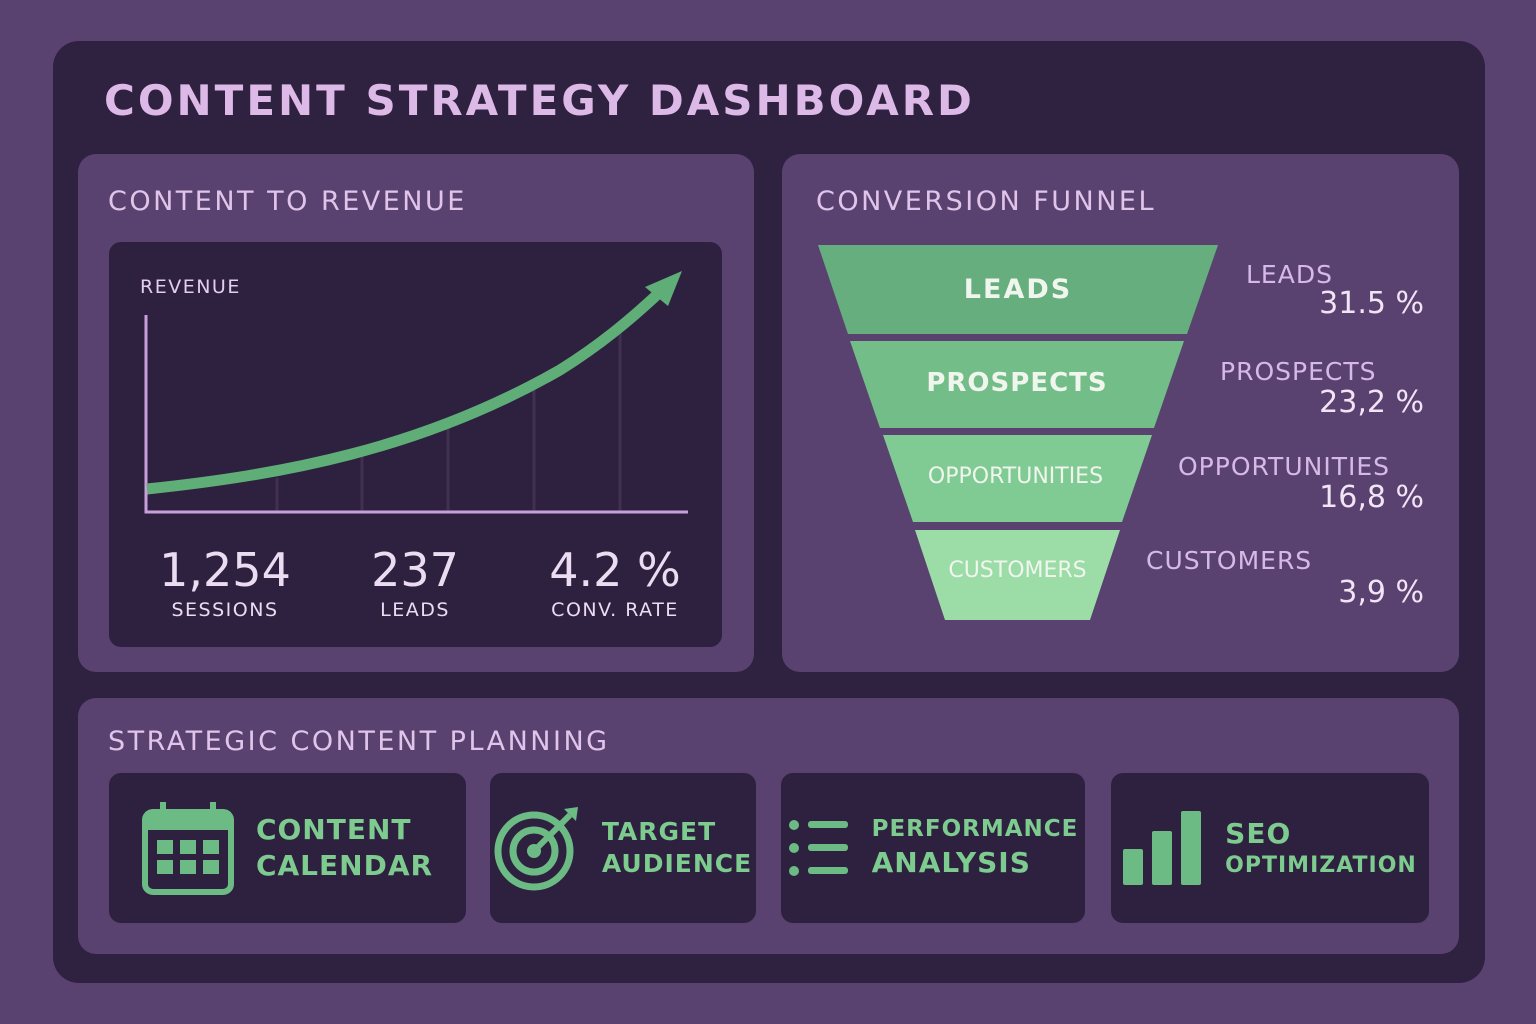 The height and width of the screenshot is (1024, 1536). I want to click on funnel-stage-opportunities, so click(1017, 478).